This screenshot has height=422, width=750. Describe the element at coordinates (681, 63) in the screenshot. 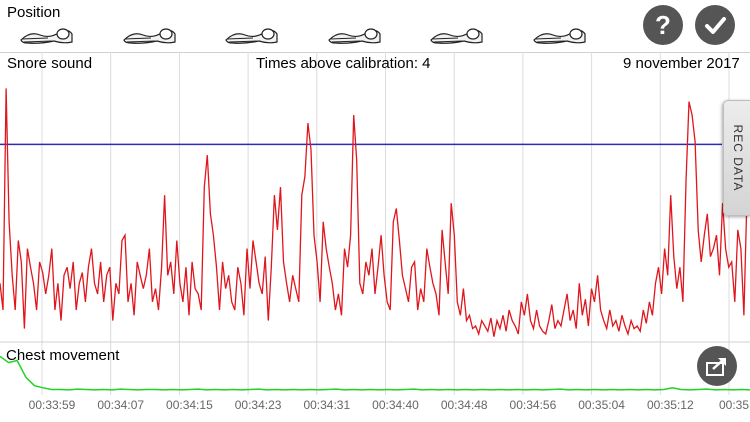

I see `chart-date: 9 november 2017` at that location.